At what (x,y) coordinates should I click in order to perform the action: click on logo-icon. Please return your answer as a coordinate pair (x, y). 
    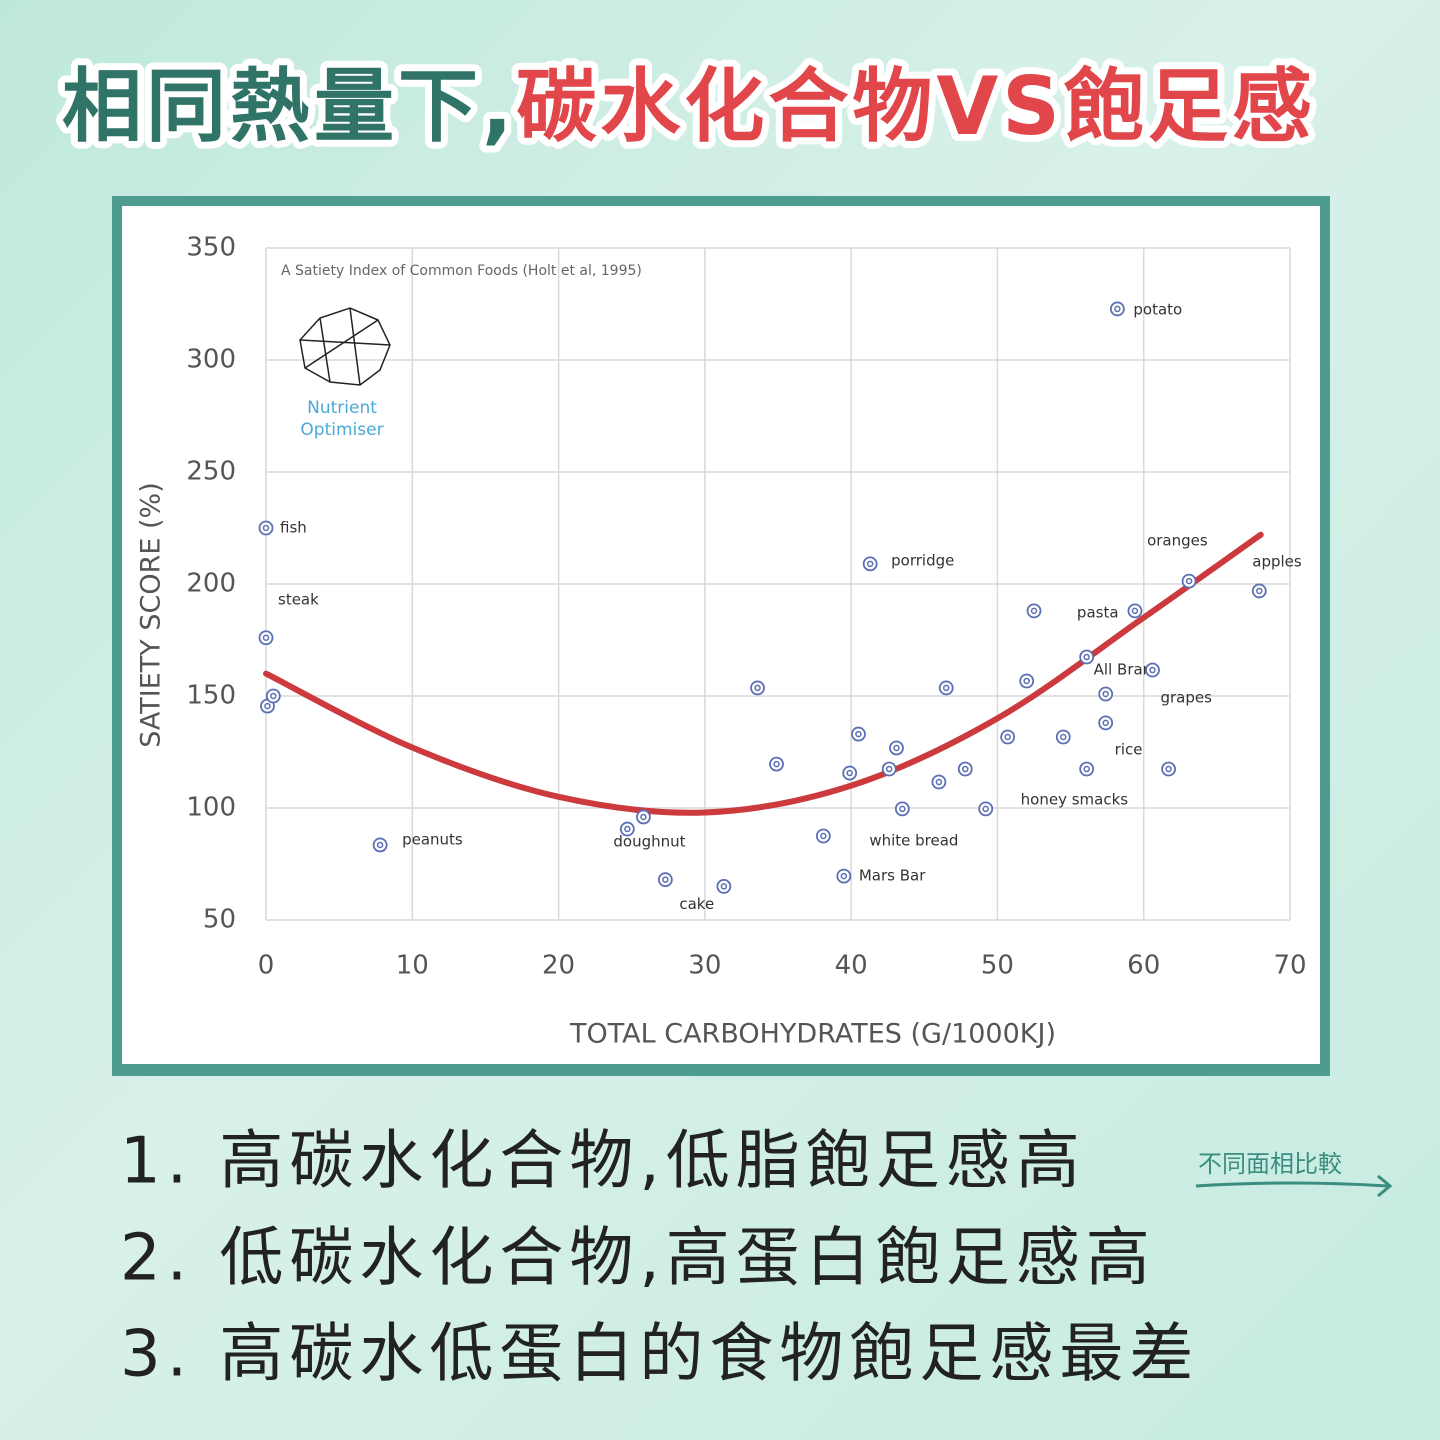
    Looking at the image, I should click on (345, 346).